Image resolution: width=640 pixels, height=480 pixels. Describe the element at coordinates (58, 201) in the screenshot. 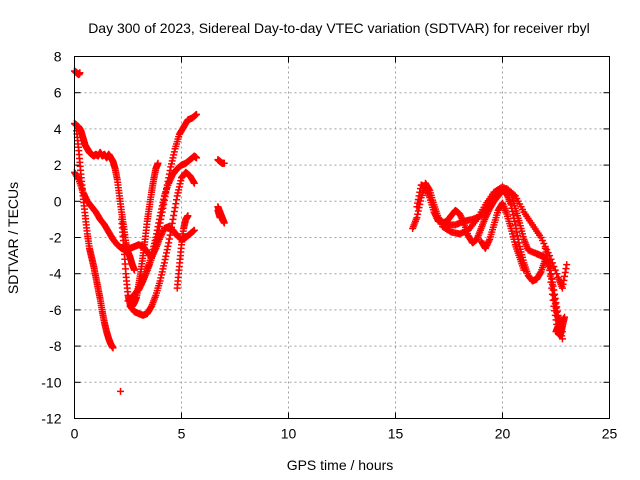

I see `y-tick-label: 0` at that location.